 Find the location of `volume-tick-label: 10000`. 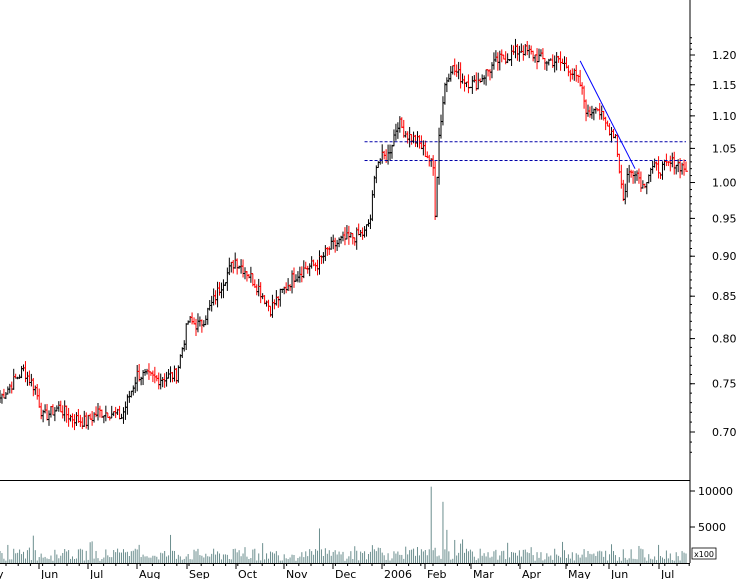

volume-tick-label: 10000 is located at coordinates (715, 491).